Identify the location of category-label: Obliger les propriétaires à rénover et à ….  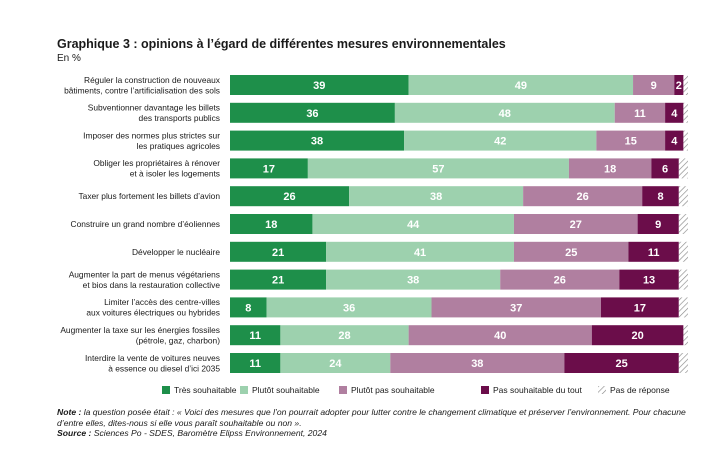
(156, 168).